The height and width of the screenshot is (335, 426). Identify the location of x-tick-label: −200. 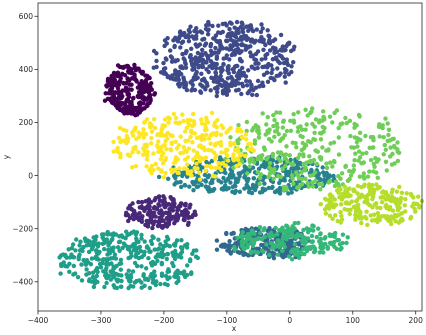
(164, 320).